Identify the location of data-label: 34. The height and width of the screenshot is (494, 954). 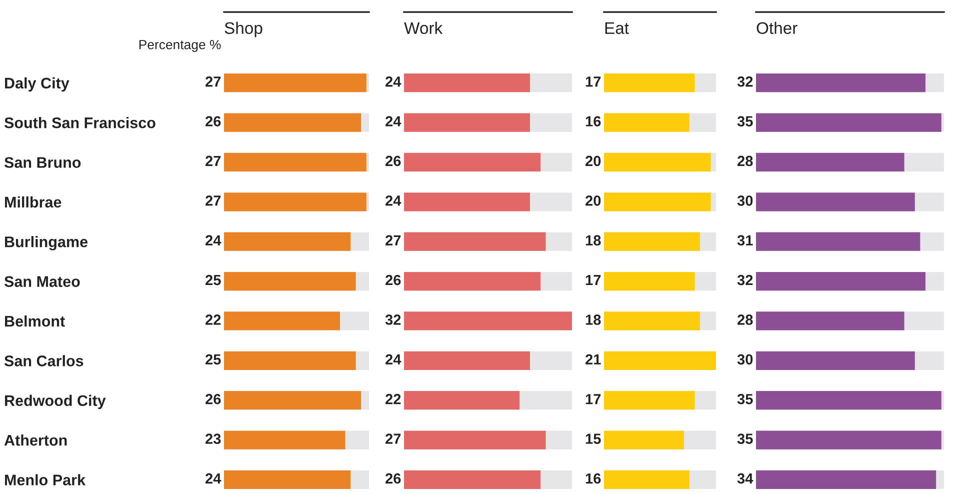
(745, 478).